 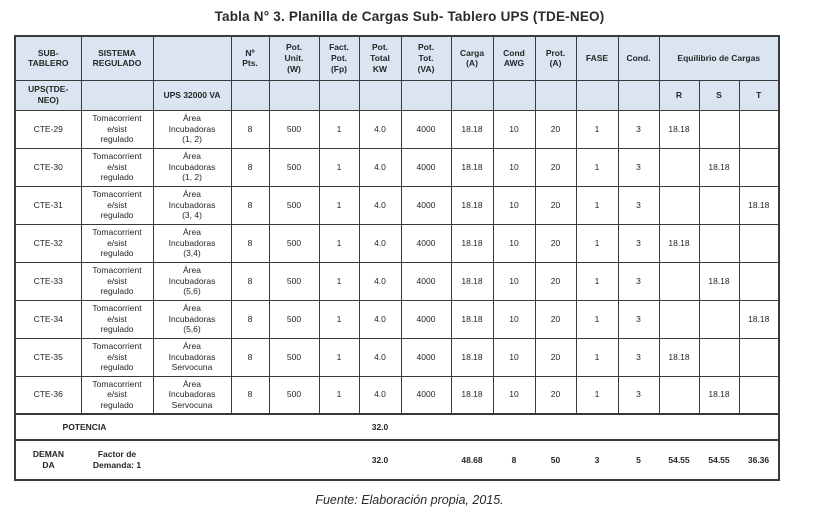 I want to click on cell-area: Área Incubadoras (1, 2), so click(x=192, y=167).